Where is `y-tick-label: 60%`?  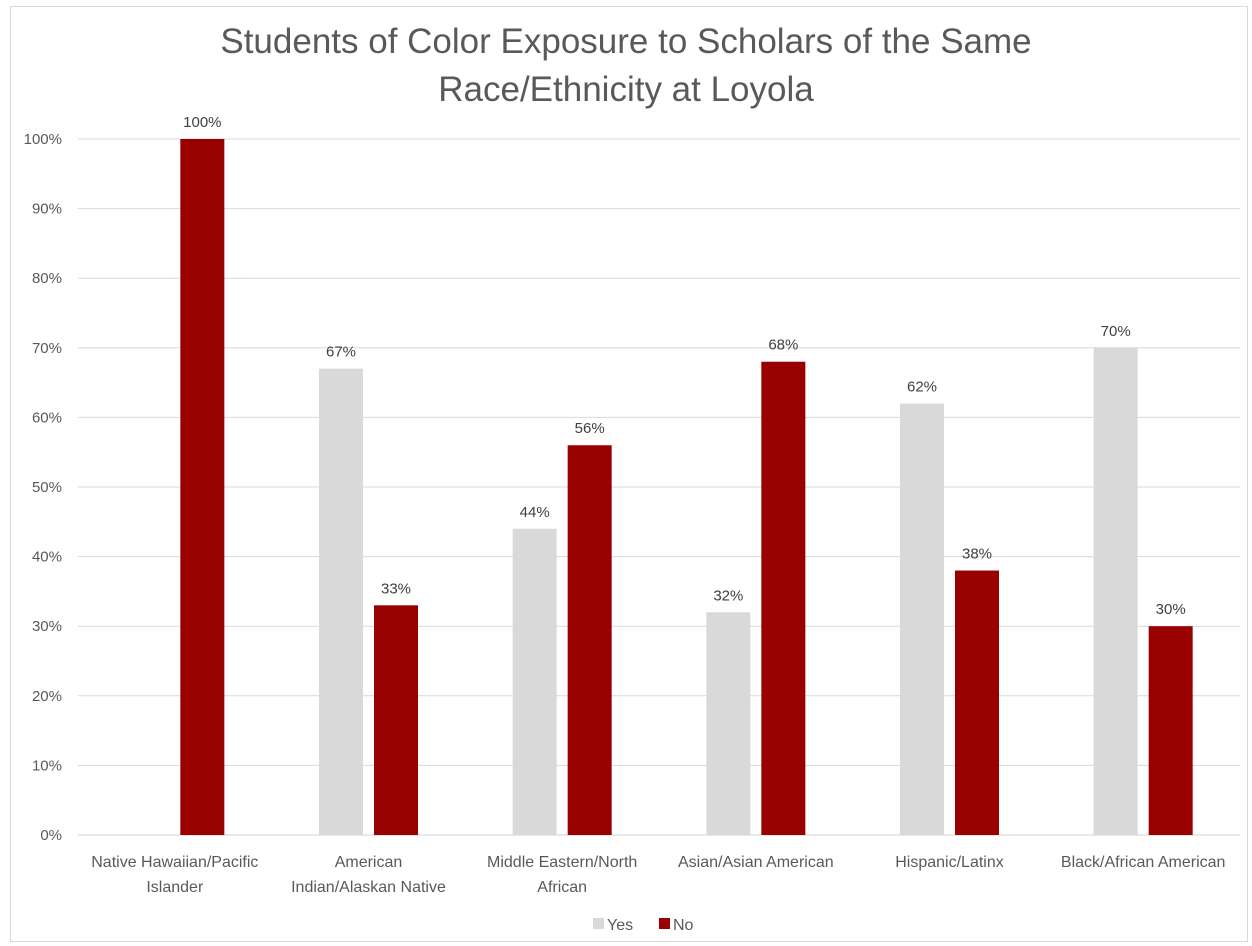 y-tick-label: 60% is located at coordinates (47, 417).